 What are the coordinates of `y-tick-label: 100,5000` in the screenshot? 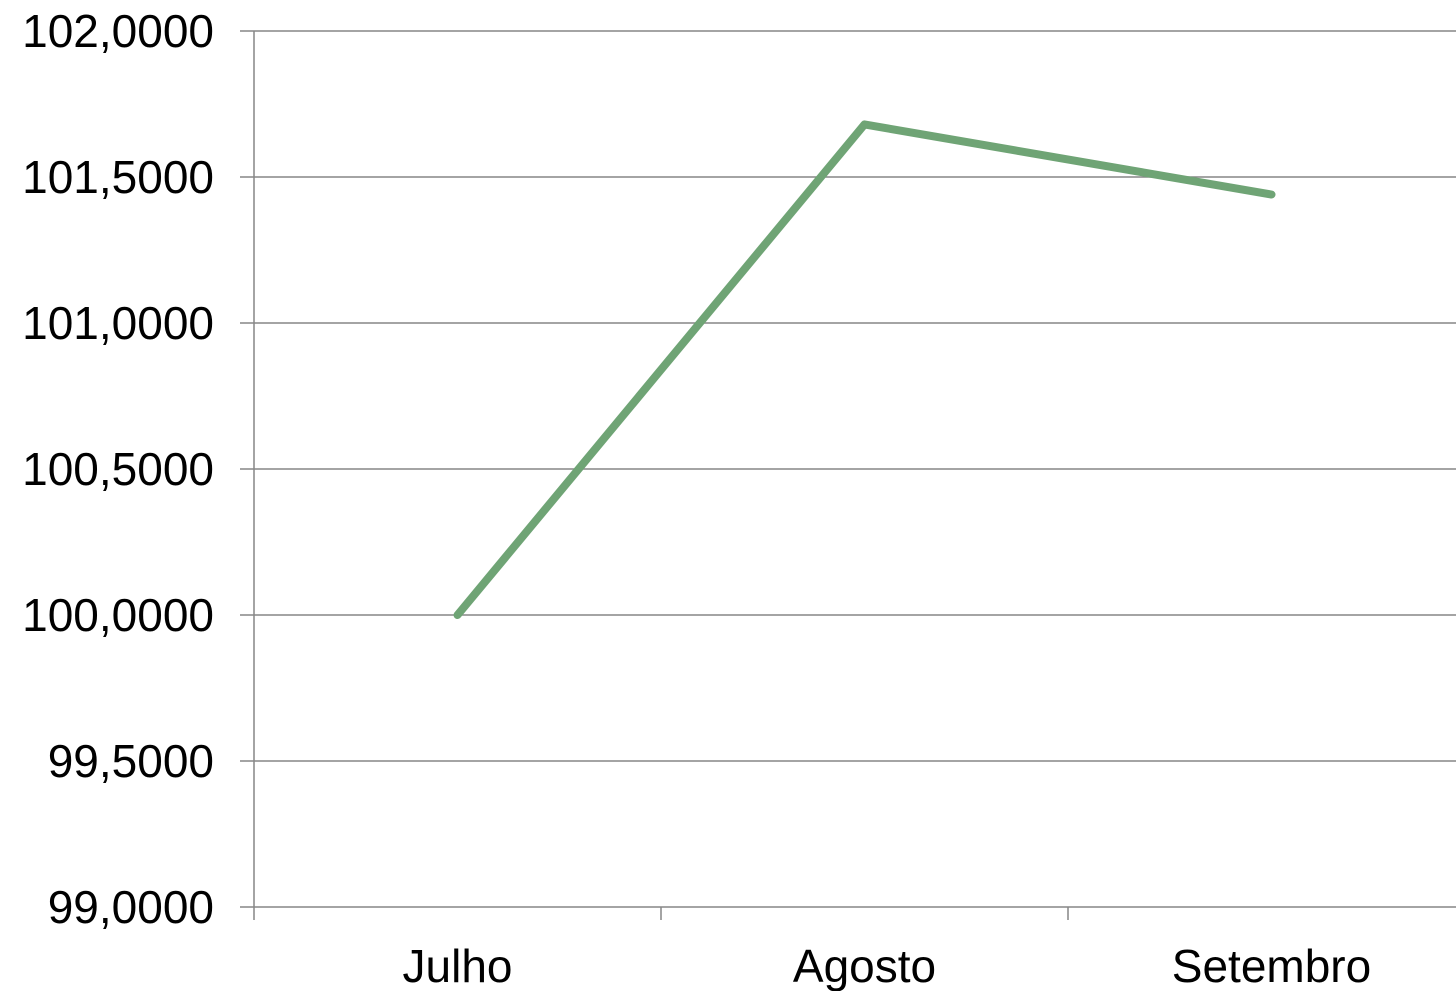 It's located at (118, 469).